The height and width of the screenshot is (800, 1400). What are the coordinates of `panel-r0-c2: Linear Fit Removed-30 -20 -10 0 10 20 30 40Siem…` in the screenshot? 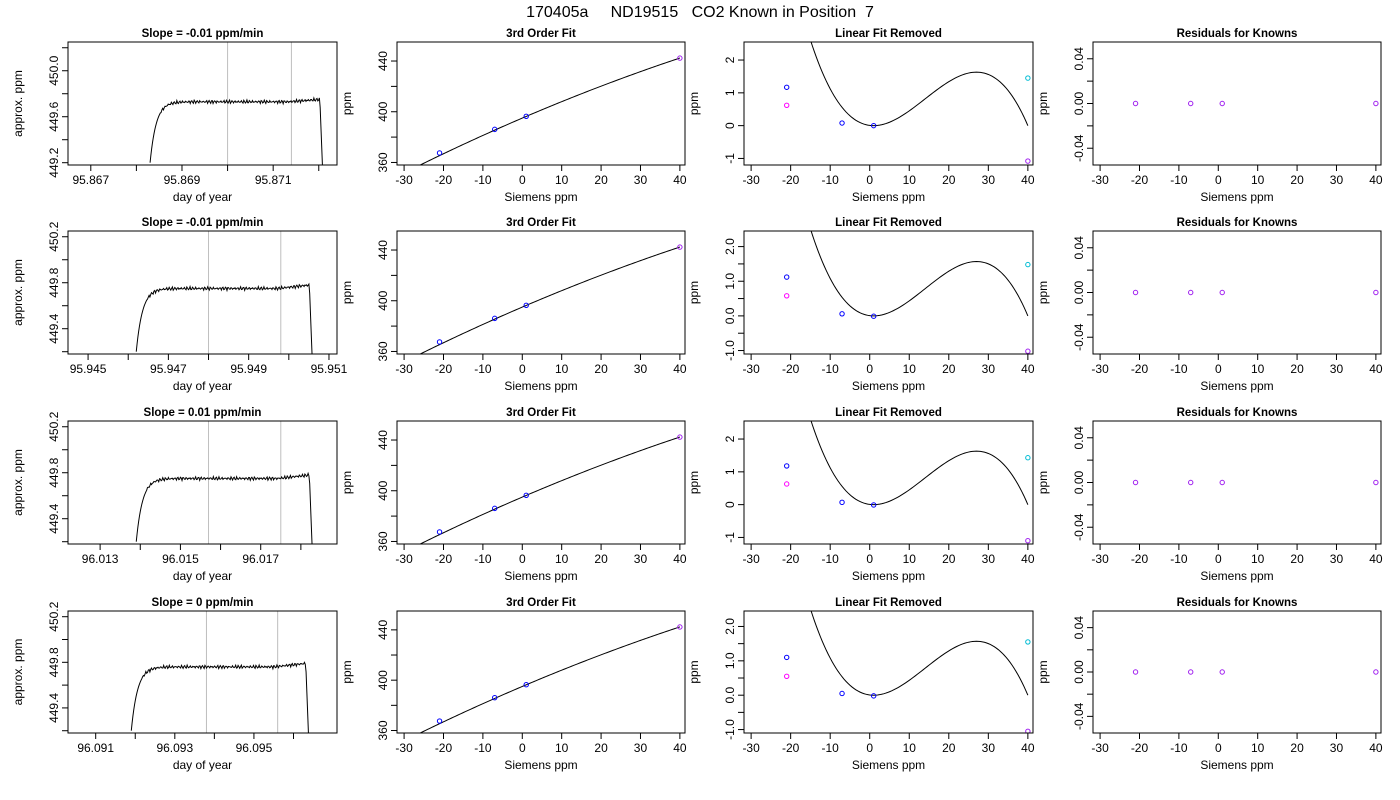 It's located at (861, 116).